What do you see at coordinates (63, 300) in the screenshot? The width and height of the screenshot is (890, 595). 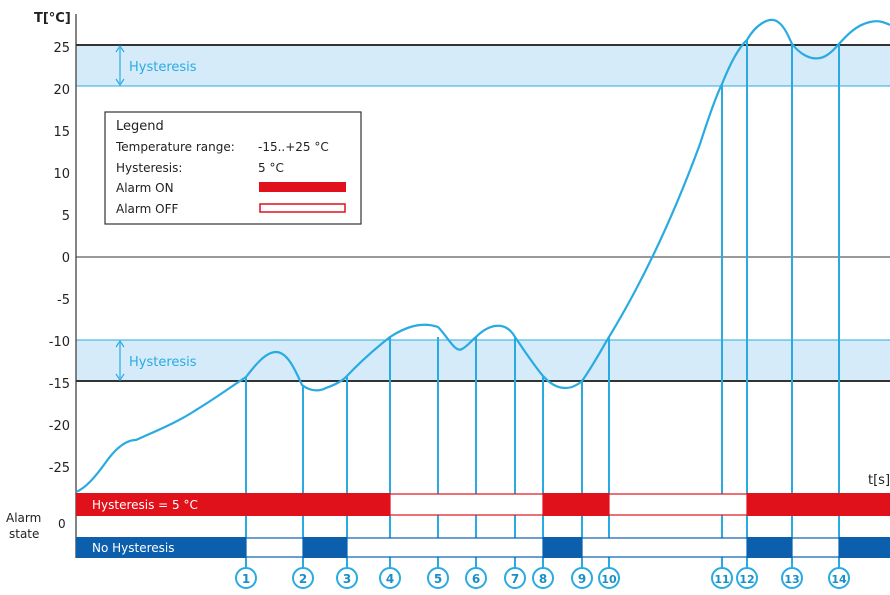 I see `y-tick-label: -5` at bounding box center [63, 300].